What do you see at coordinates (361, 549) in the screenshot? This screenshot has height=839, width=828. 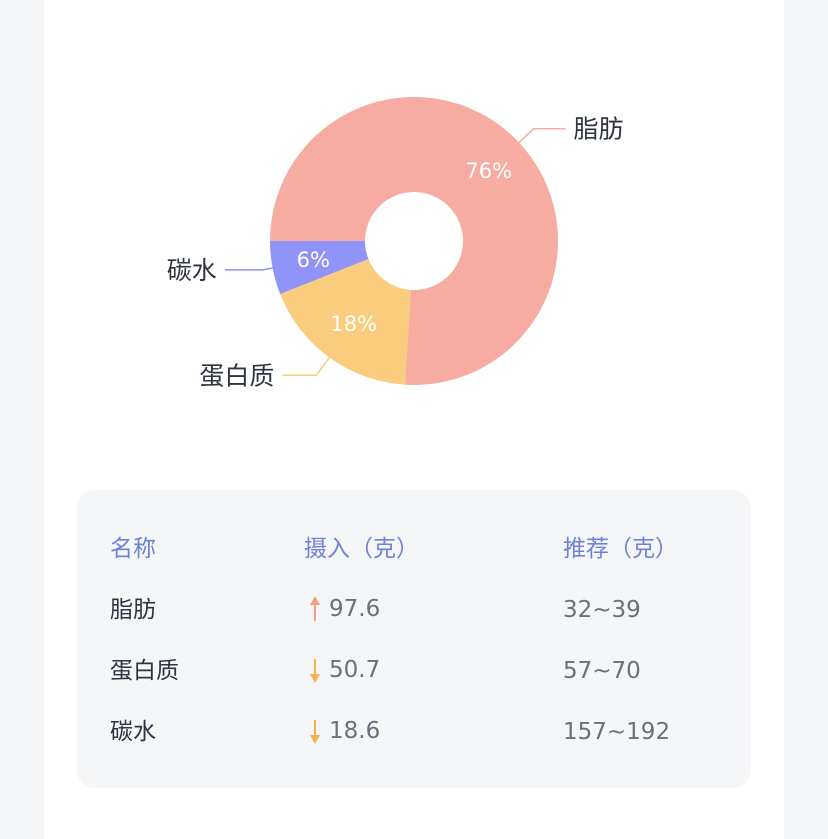 I see `table-header-intake: 摄入（克）` at bounding box center [361, 549].